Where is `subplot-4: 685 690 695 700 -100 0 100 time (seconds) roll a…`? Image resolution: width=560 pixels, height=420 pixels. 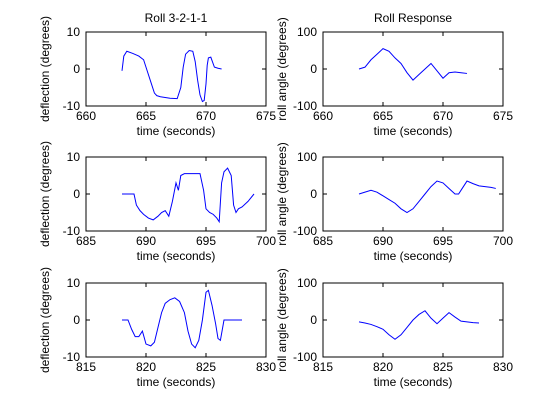
subplot-4: 685 690 695 700 -100 0 100 time (seconds) roll a… is located at coordinates (394, 202).